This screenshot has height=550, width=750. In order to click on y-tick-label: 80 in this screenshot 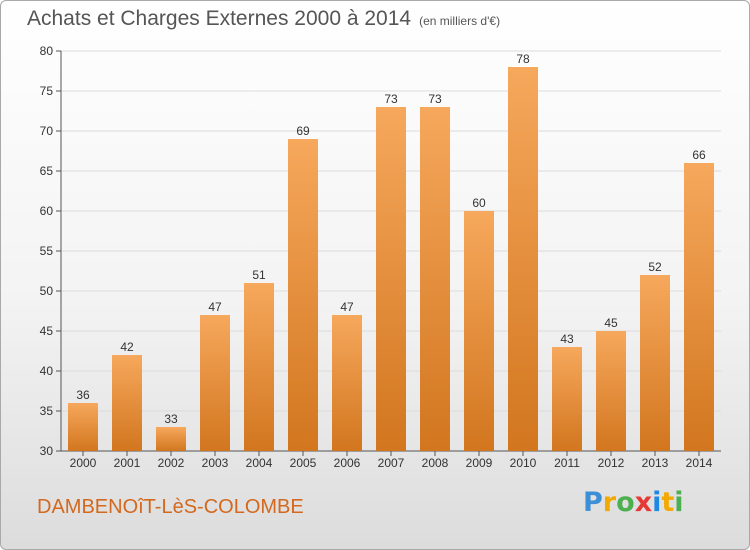, I will do `click(47, 51)`.